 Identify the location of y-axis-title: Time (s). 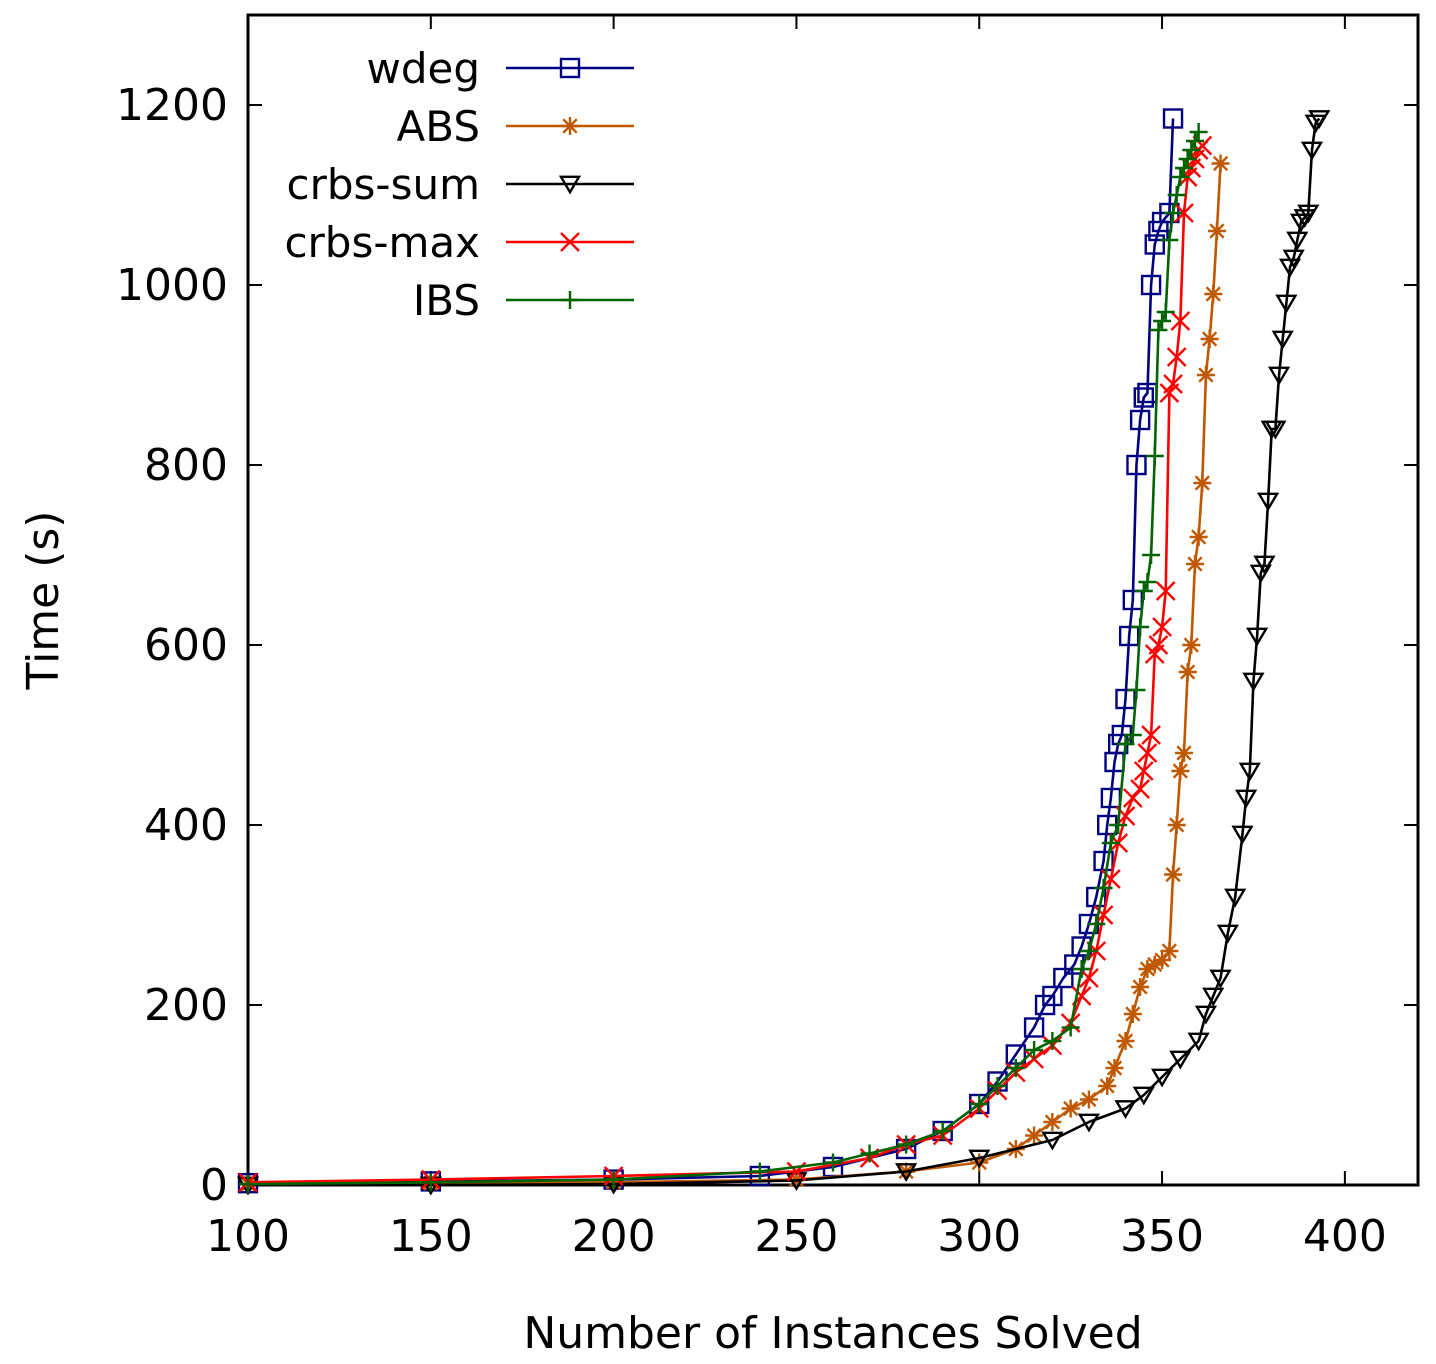
(43, 601).